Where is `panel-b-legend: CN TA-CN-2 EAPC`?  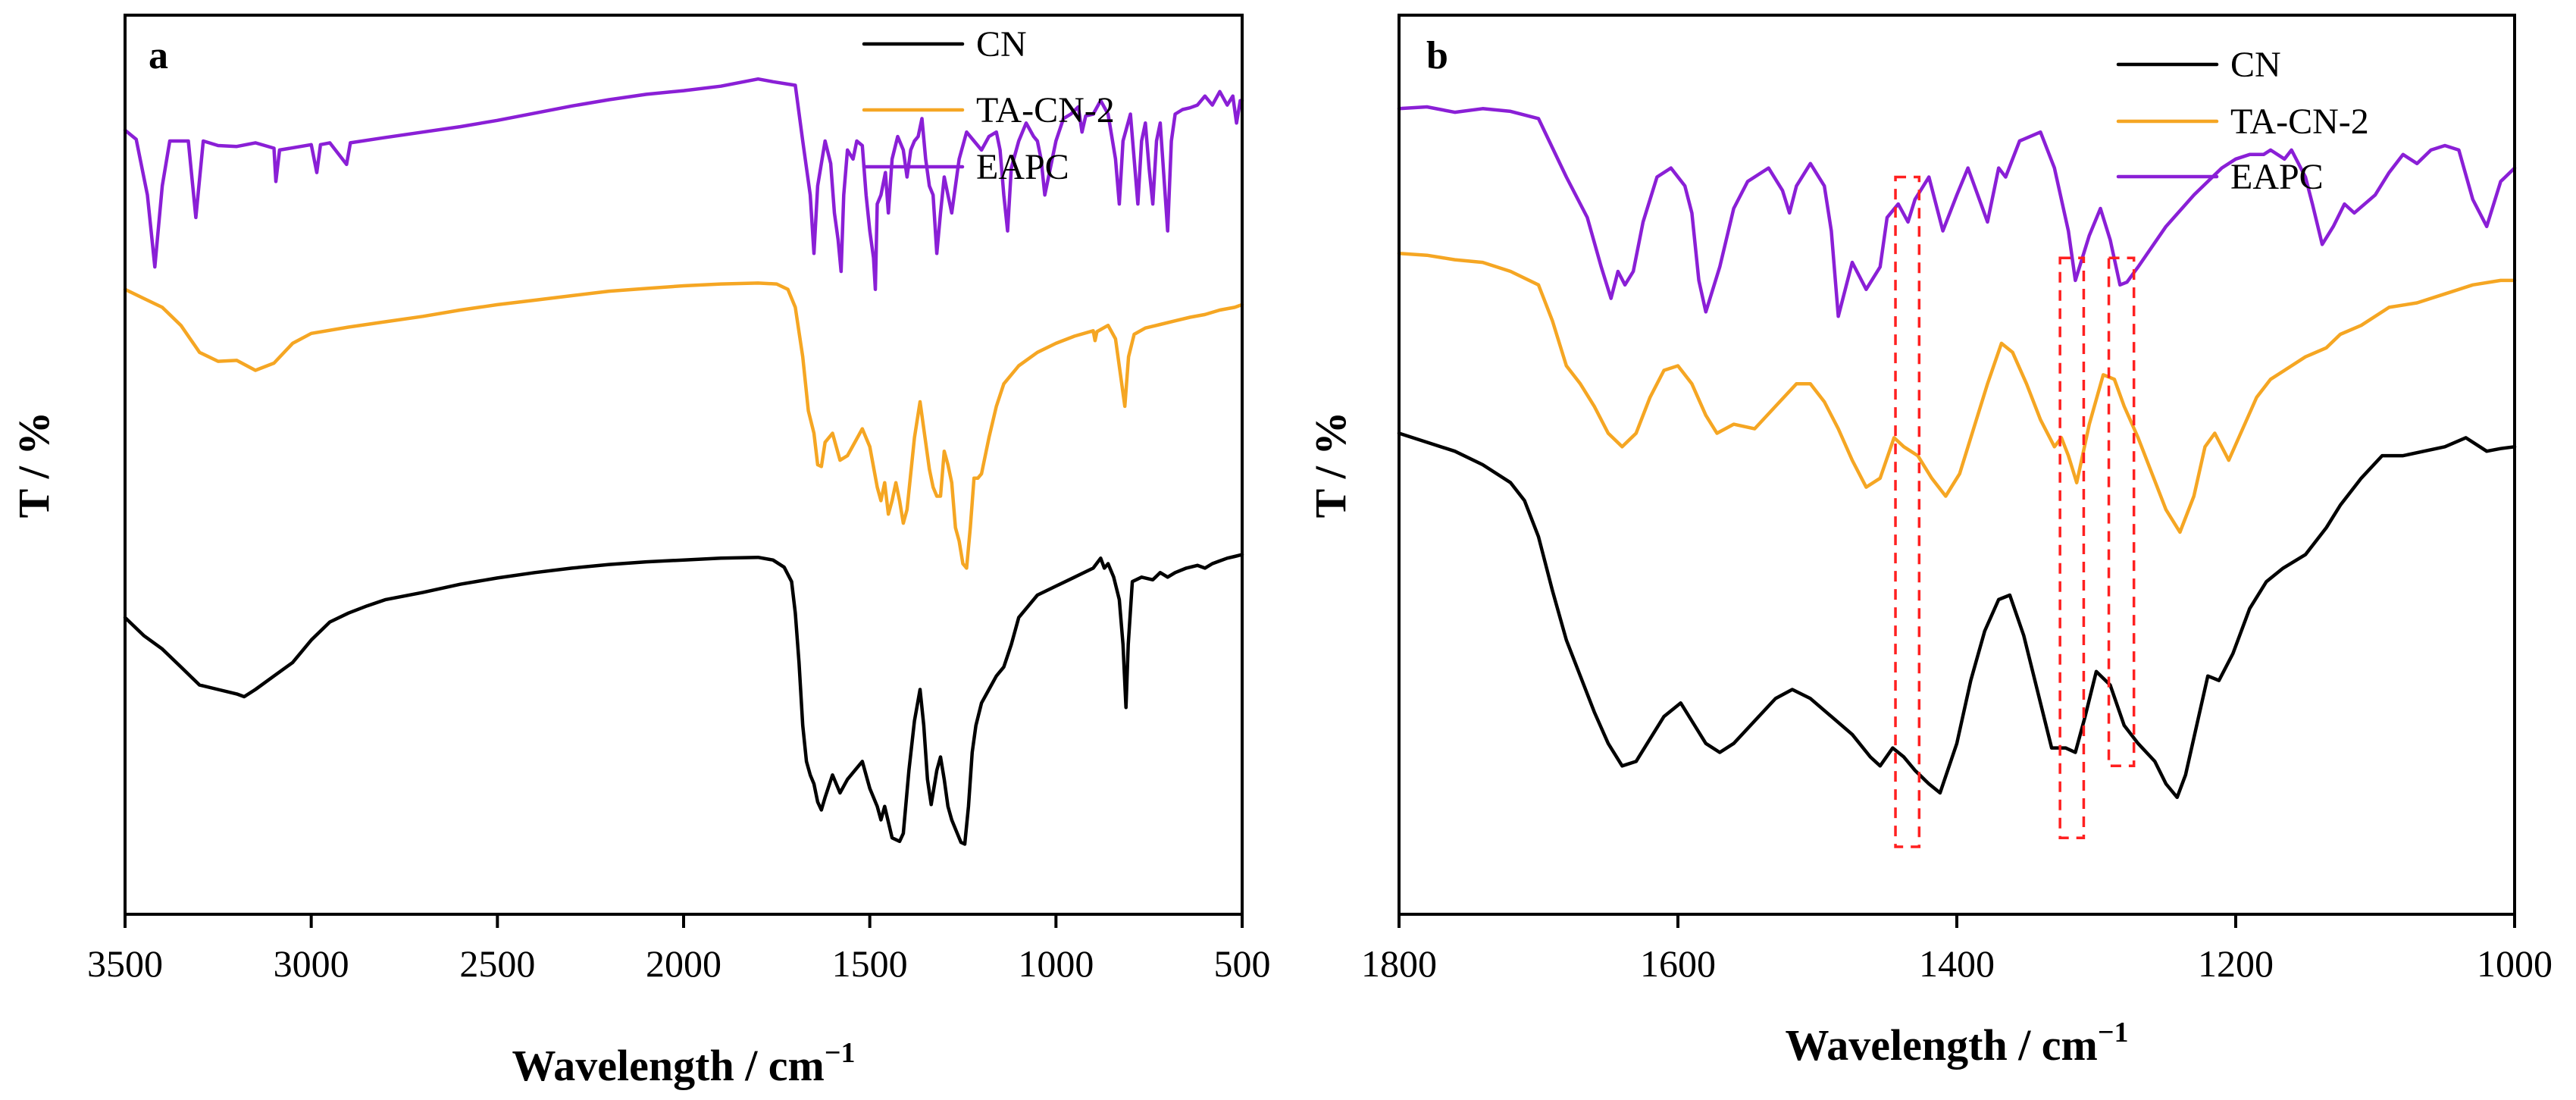
panel-b-legend: CN TA-CN-2 EAPC is located at coordinates (2242, 121).